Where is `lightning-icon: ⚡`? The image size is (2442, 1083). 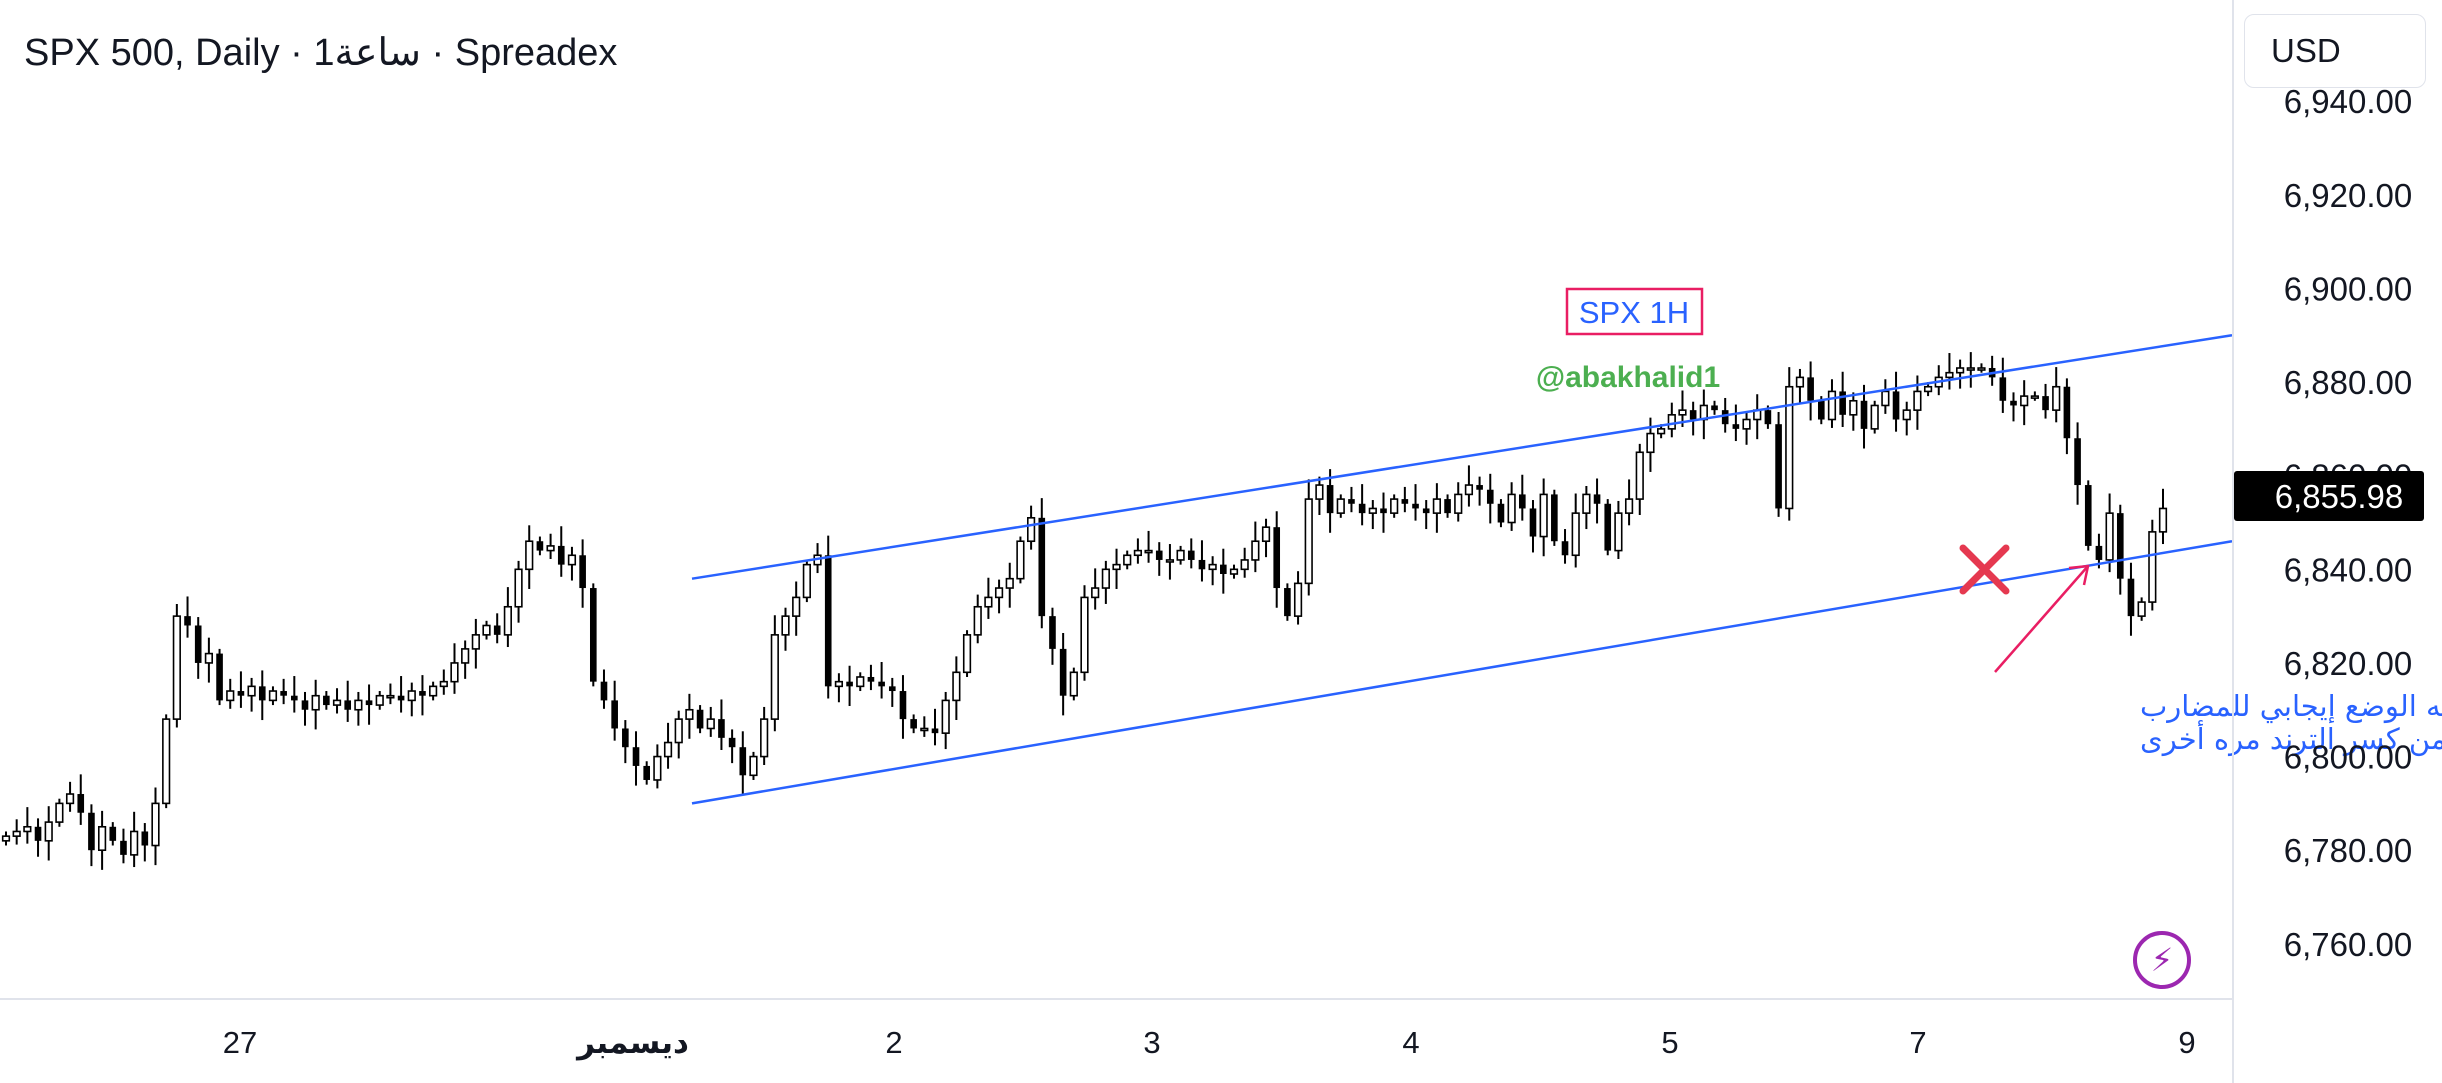
lightning-icon: ⚡ is located at coordinates (2162, 960).